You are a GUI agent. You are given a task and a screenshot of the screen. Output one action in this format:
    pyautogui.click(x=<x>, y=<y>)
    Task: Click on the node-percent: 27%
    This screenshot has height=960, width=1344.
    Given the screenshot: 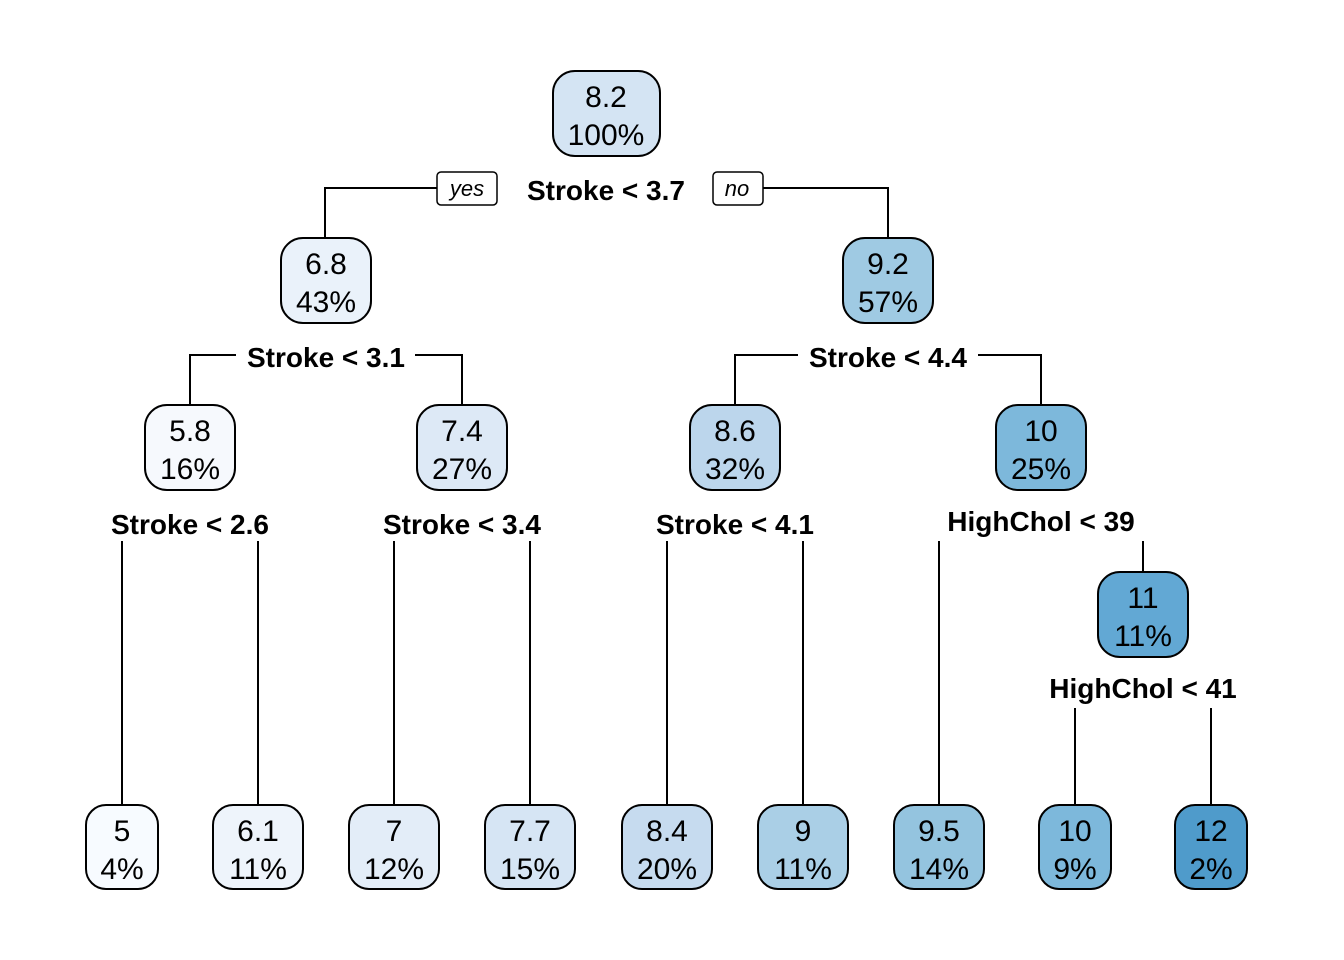 What is the action you would take?
    pyautogui.click(x=462, y=469)
    